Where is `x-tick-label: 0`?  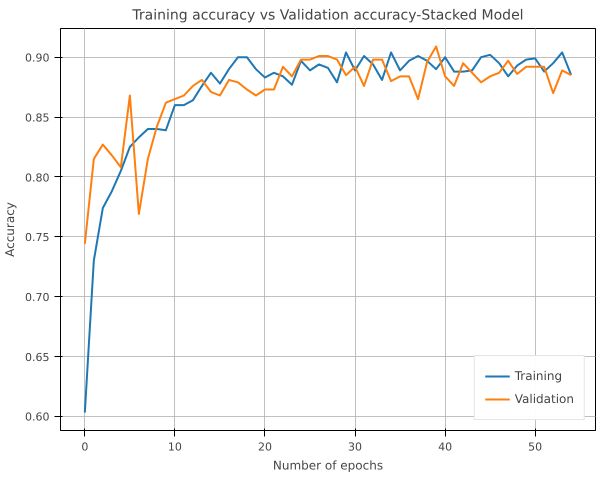 x-tick-label: 0 is located at coordinates (84, 447).